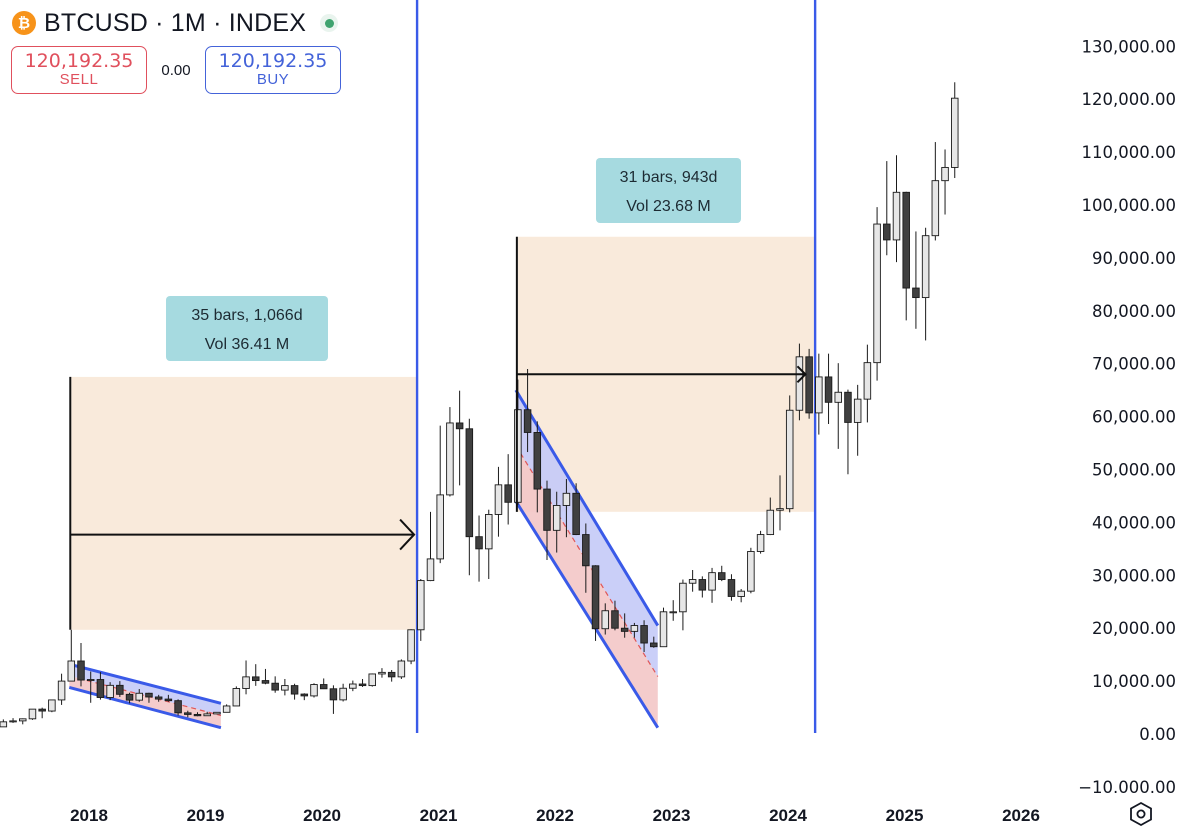 The image size is (1200, 833). What do you see at coordinates (246, 315) in the screenshot?
I see `measure-label-bars: 35 bars, 1,066d` at bounding box center [246, 315].